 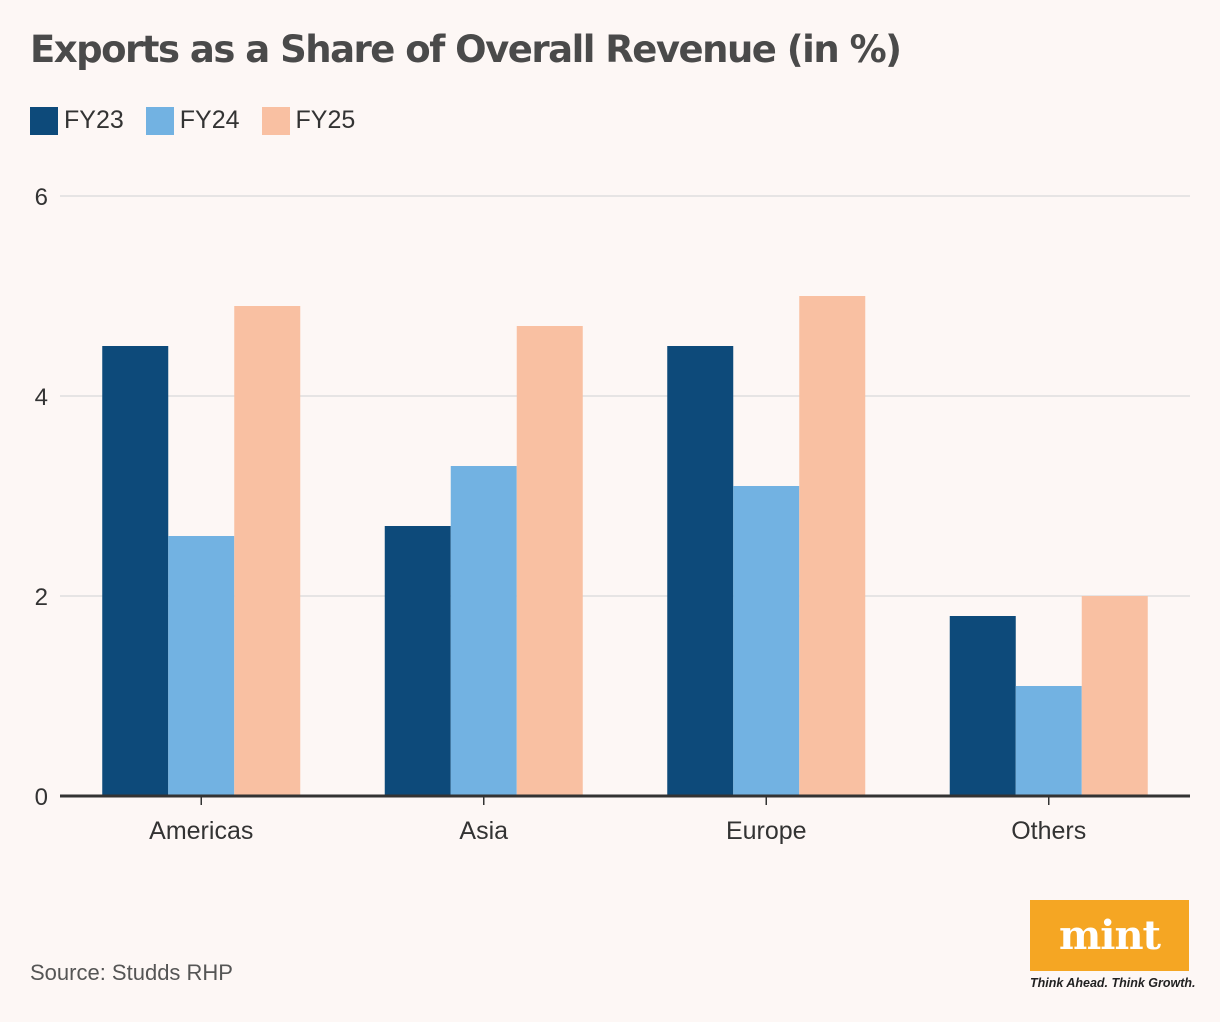 I want to click on mint-logo: mint, so click(x=1109, y=935).